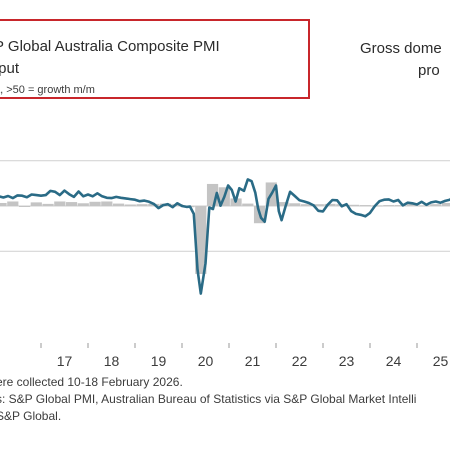  What do you see at coordinates (441, 361) in the screenshot?
I see `x-tick-label-25: 25` at bounding box center [441, 361].